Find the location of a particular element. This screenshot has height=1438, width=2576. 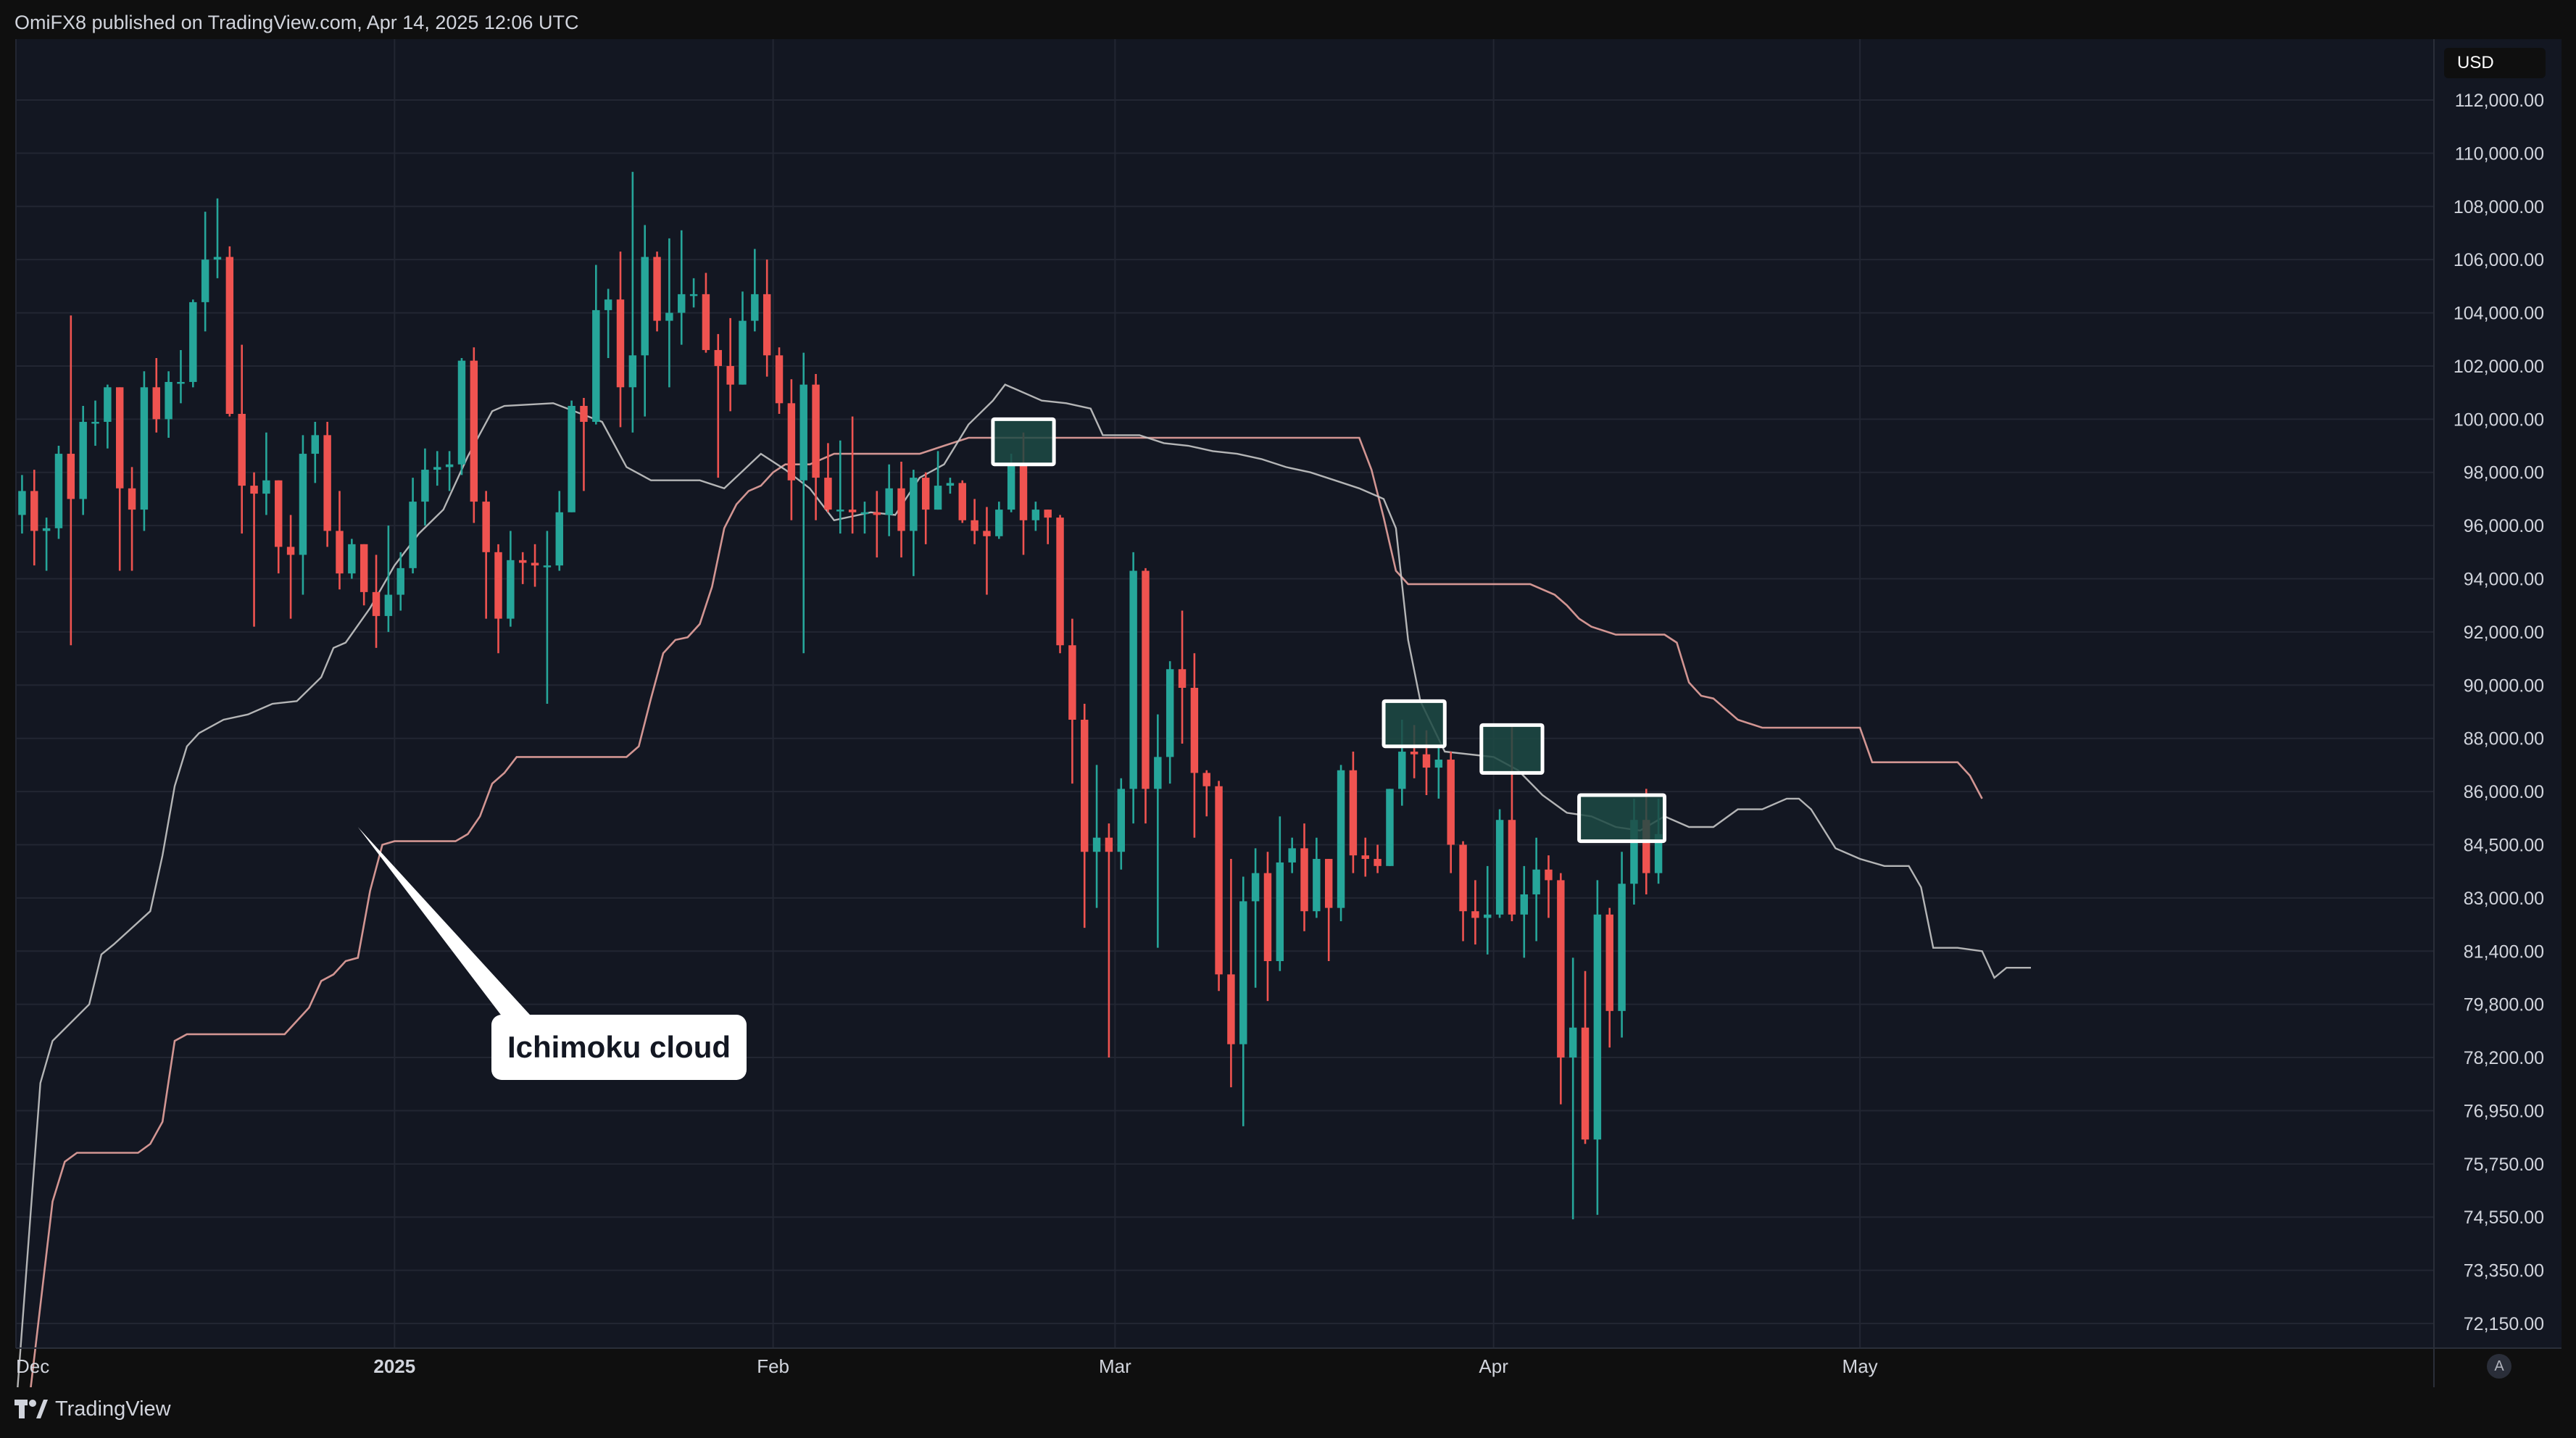

price-tick-label: 110,000.00 is located at coordinates (2499, 154).